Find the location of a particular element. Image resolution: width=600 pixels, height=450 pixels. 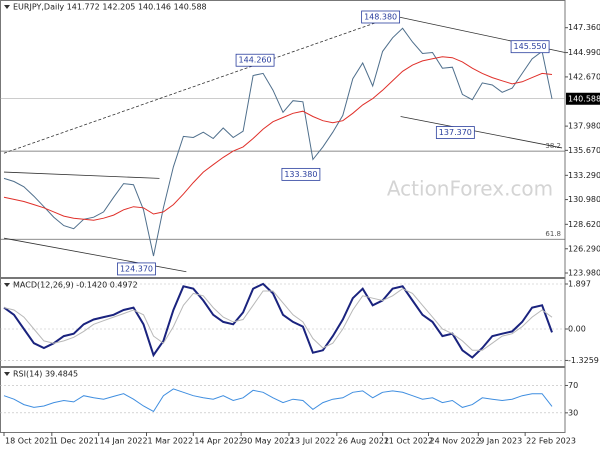

y-tick-label: 133.290 is located at coordinates (584, 175).